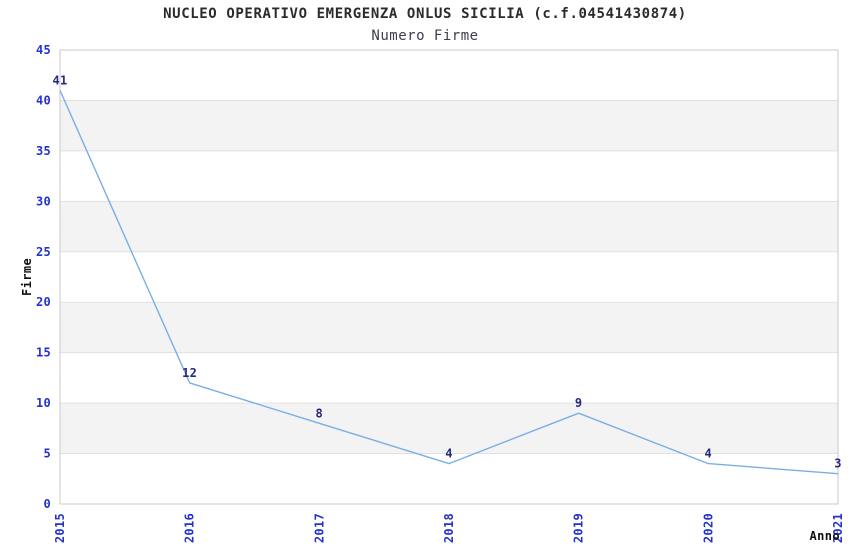 The image size is (850, 550). I want to click on y-tick-label: 20, so click(43, 302).